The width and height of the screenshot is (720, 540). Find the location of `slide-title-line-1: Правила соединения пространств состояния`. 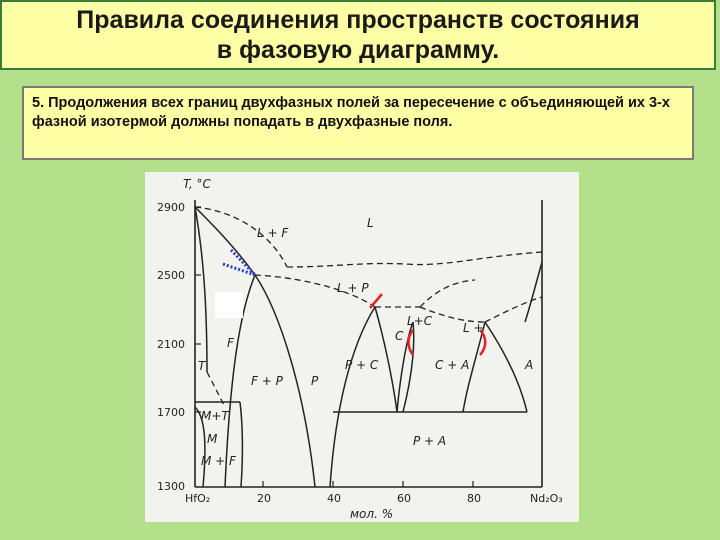

slide-title-line-1: Правила соединения пространств состояния is located at coordinates (358, 20).